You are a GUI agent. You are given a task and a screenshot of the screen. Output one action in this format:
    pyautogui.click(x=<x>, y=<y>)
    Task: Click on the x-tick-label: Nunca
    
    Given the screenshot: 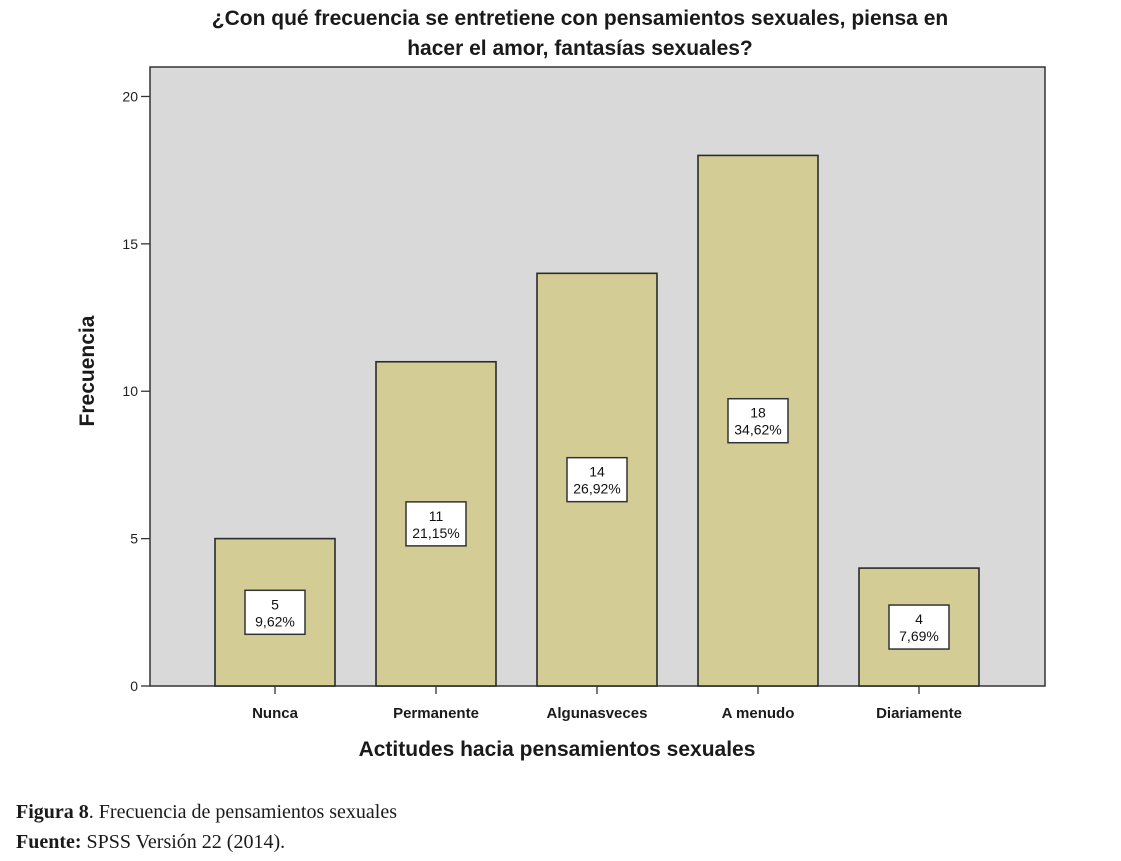 What is the action you would take?
    pyautogui.click(x=275, y=713)
    